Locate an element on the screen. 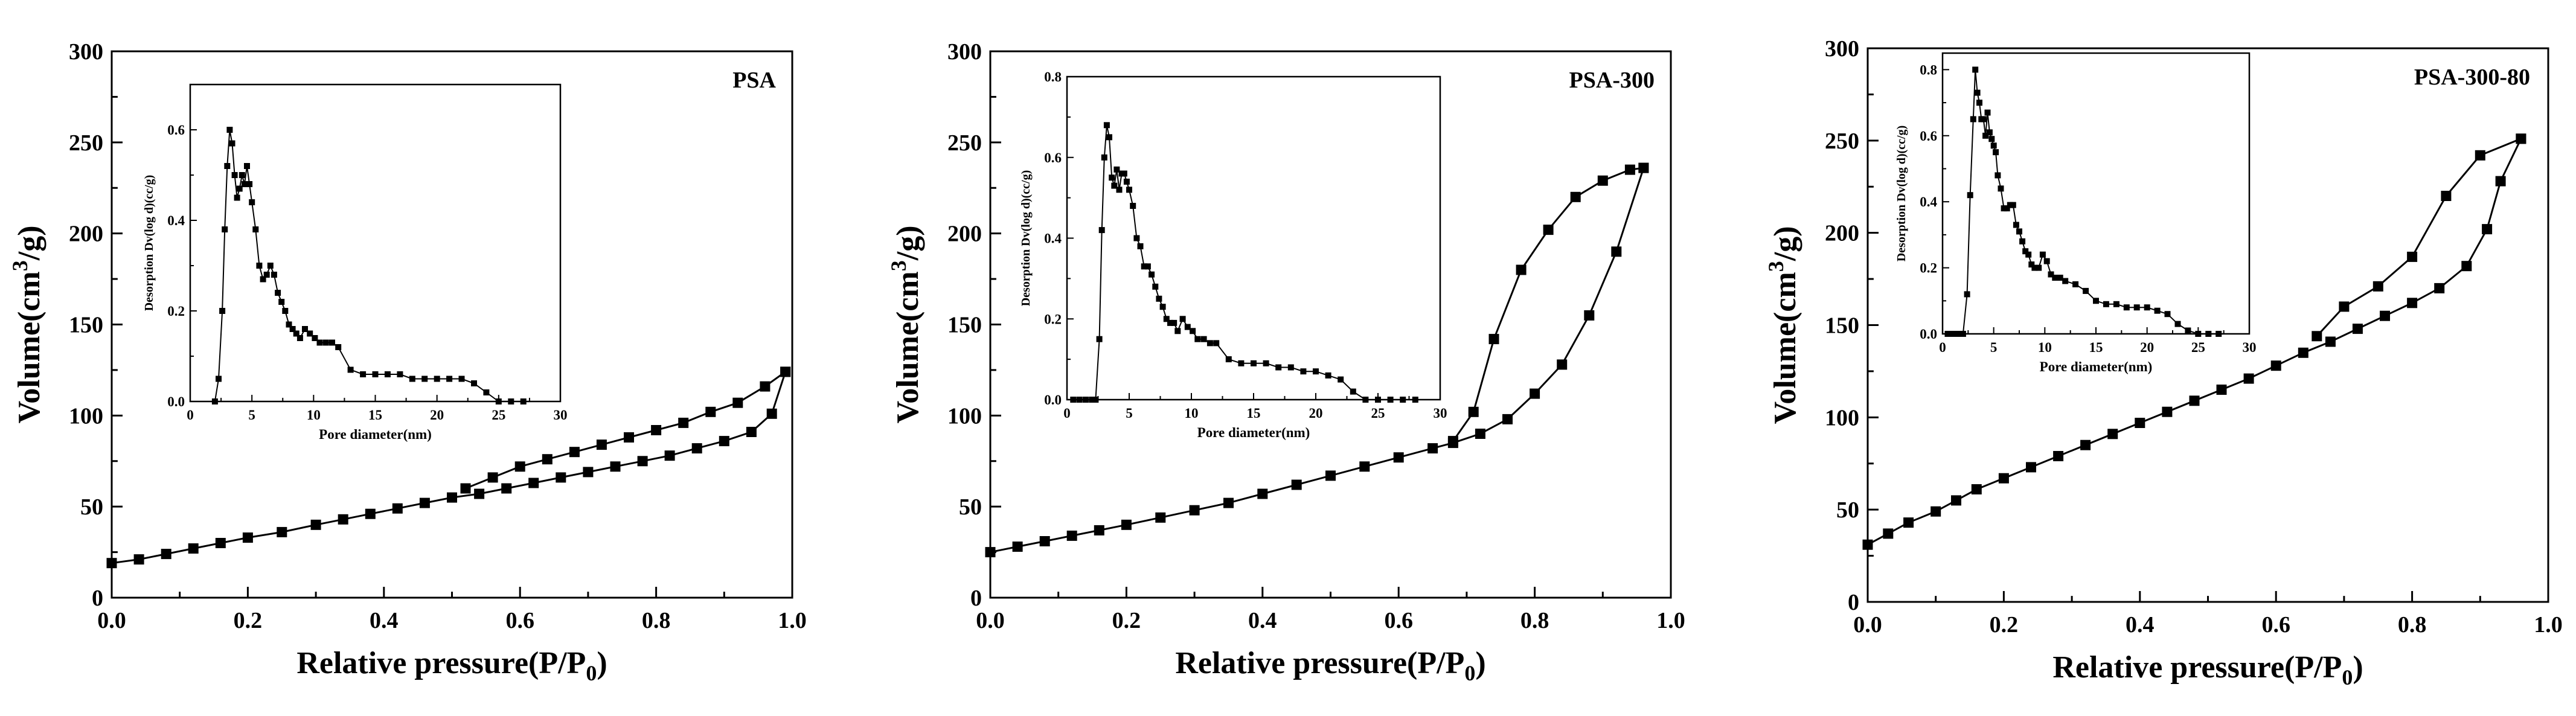  y-tick-label: 100 is located at coordinates (86, 416).